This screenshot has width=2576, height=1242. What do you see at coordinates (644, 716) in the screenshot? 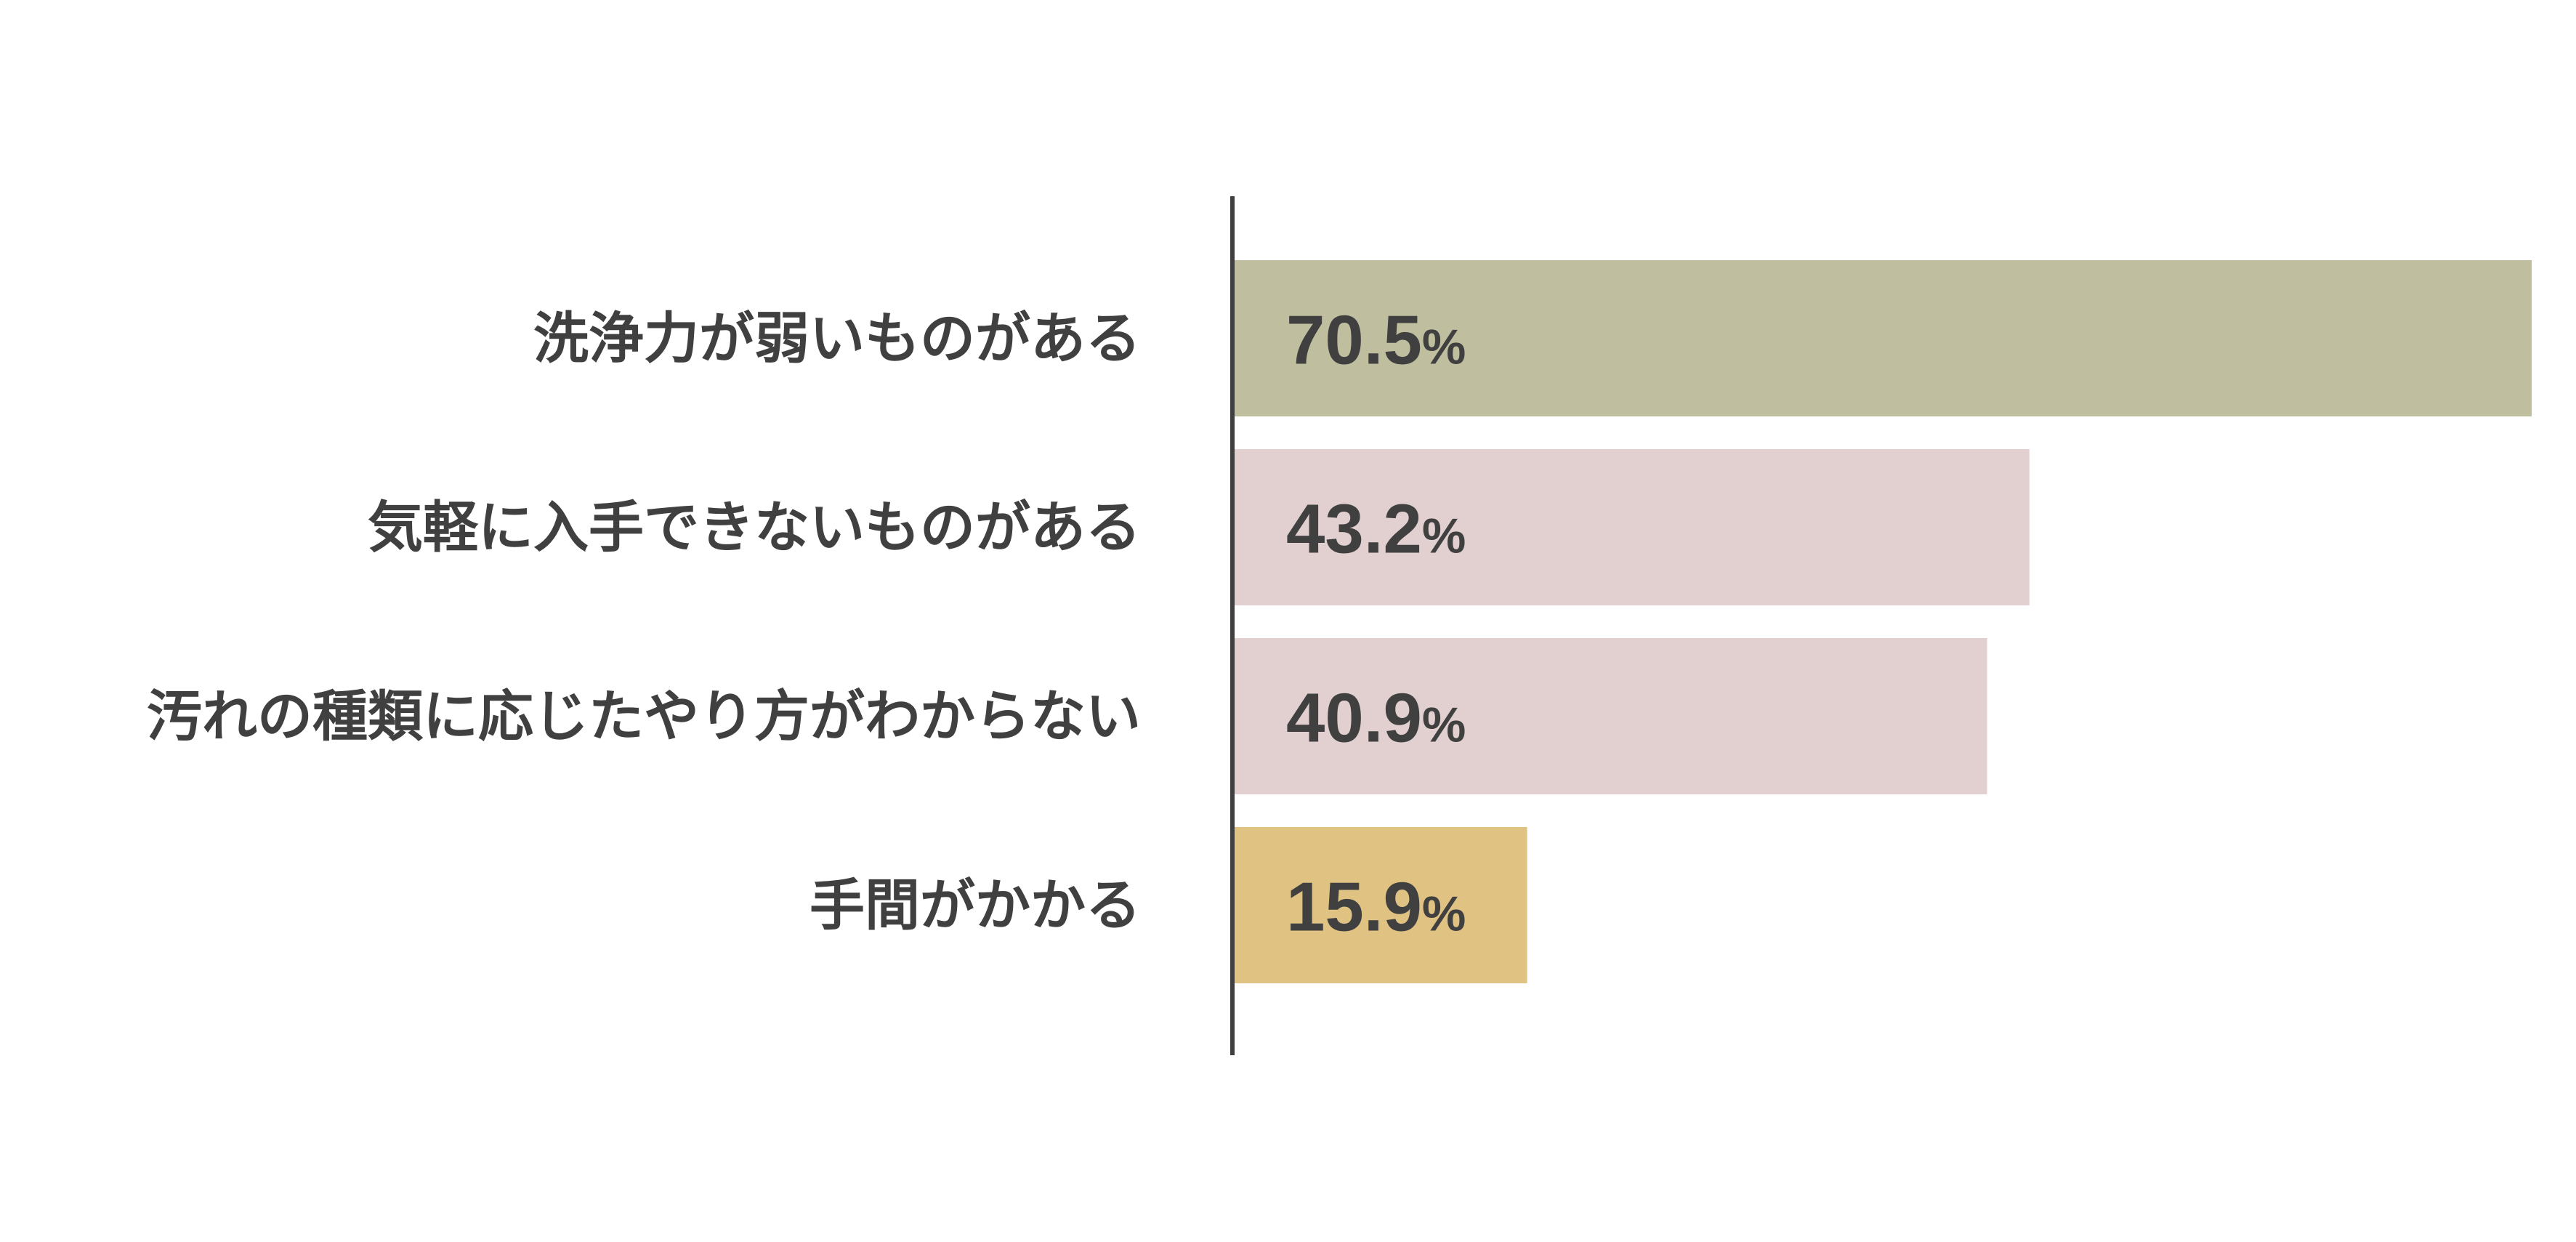
I see `category-label: 汚れの種類に応じたやり方がわからない` at bounding box center [644, 716].